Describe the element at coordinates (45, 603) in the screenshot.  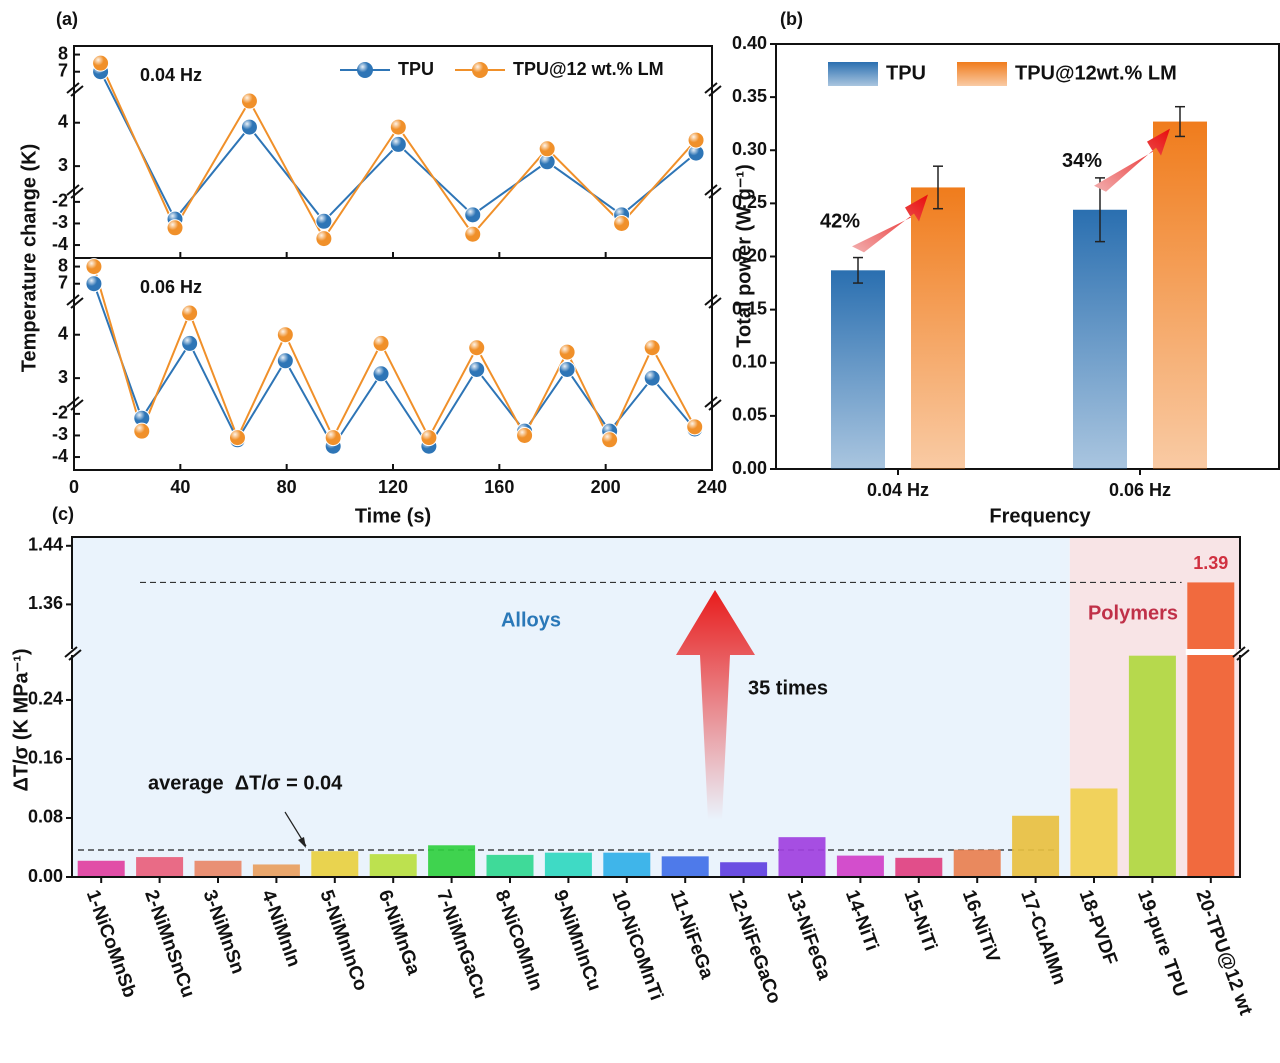
I see `y-tick-label: 1.36` at that location.